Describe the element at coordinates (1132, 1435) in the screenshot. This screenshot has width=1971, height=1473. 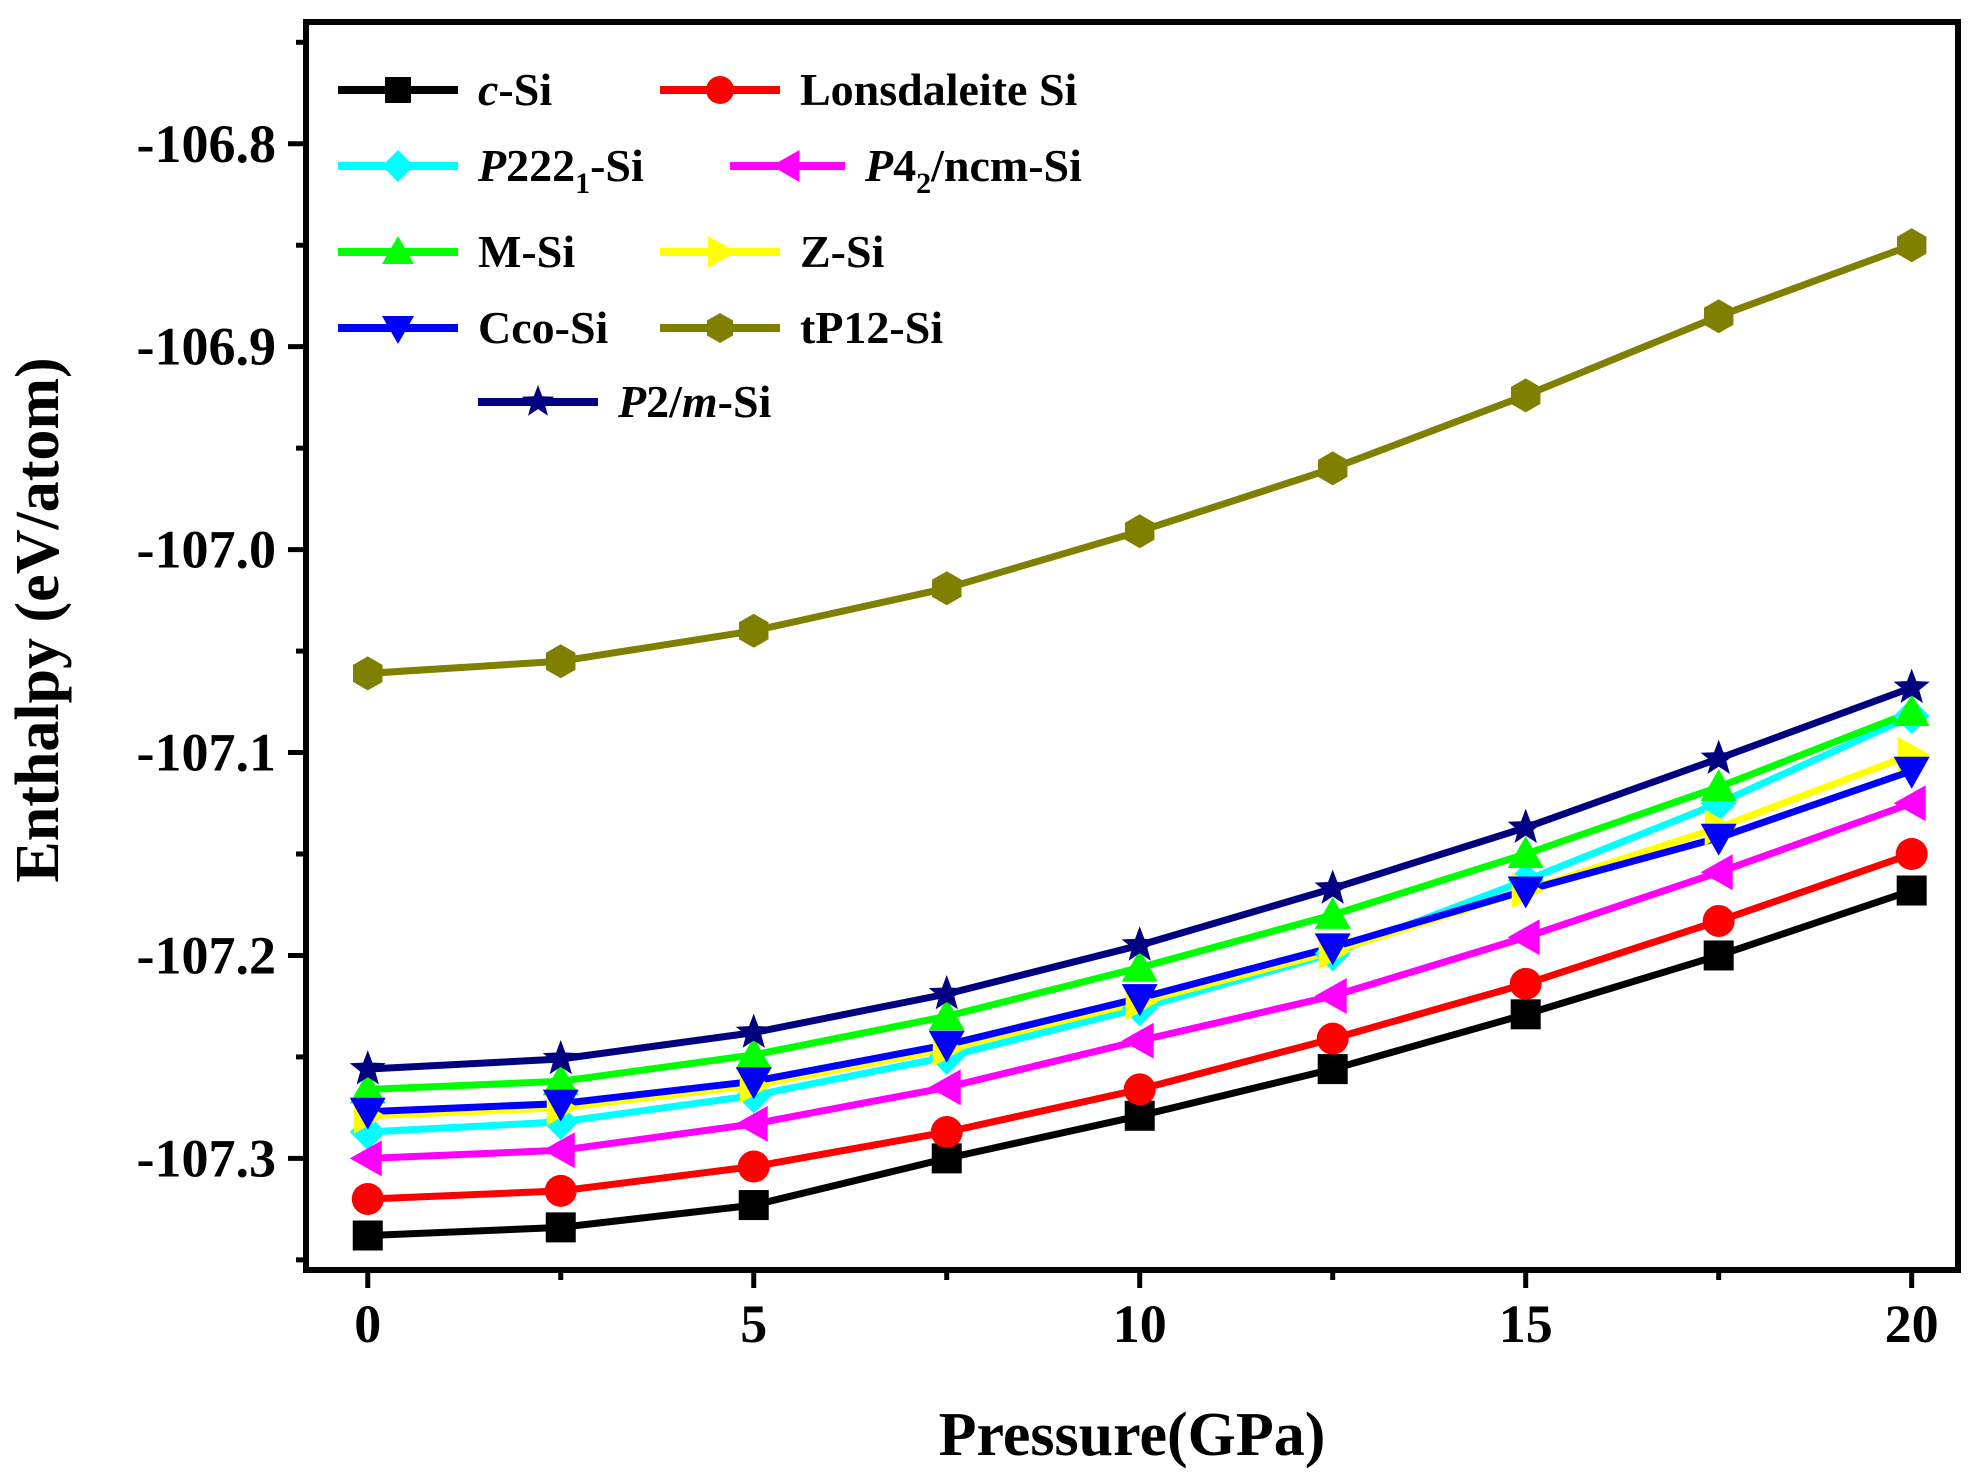
I see `x-axis-title: Pressure(GPa)` at that location.